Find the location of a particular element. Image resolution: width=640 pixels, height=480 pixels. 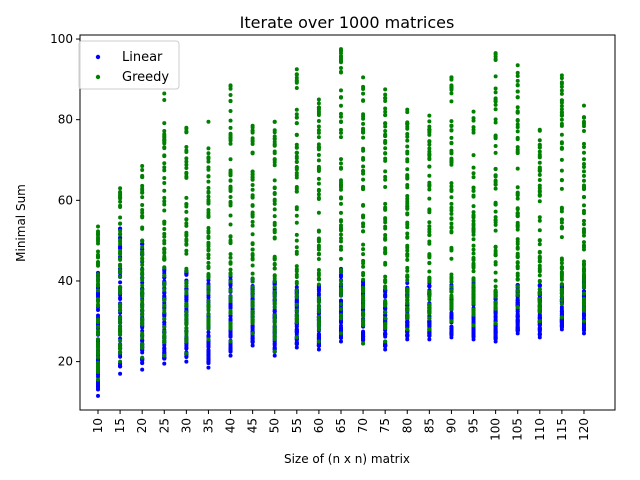

x-tick-label: 95 is located at coordinates (474, 425).